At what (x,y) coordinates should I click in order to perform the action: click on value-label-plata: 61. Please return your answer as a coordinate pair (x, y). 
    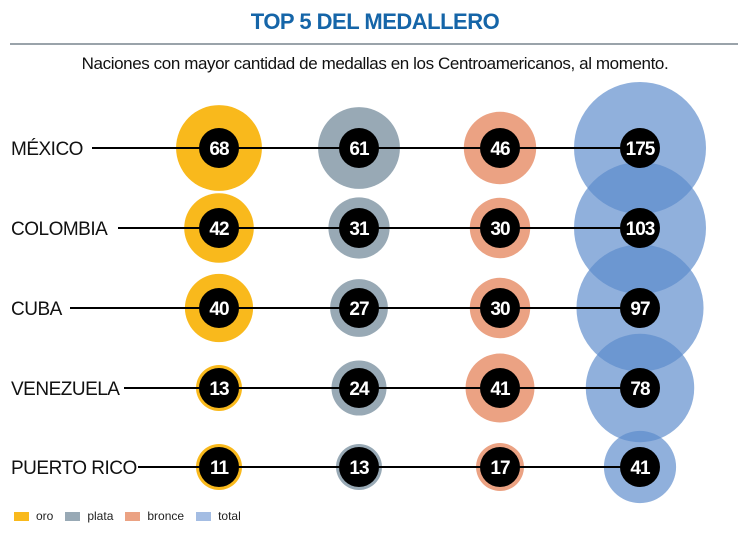
    Looking at the image, I should click on (359, 149).